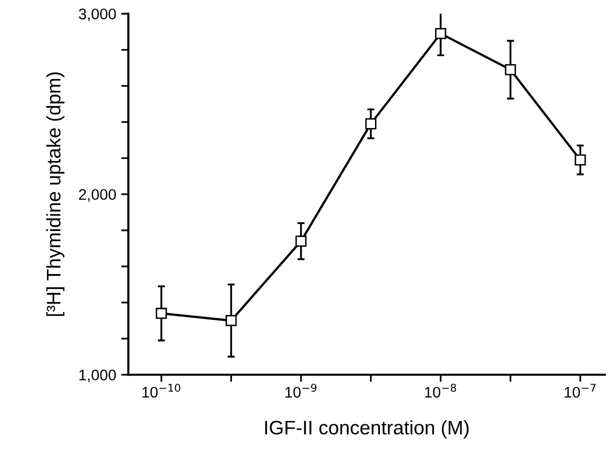 The width and height of the screenshot is (611, 457). Describe the element at coordinates (97, 376) in the screenshot. I see `y-tick-label: 1,000` at that location.